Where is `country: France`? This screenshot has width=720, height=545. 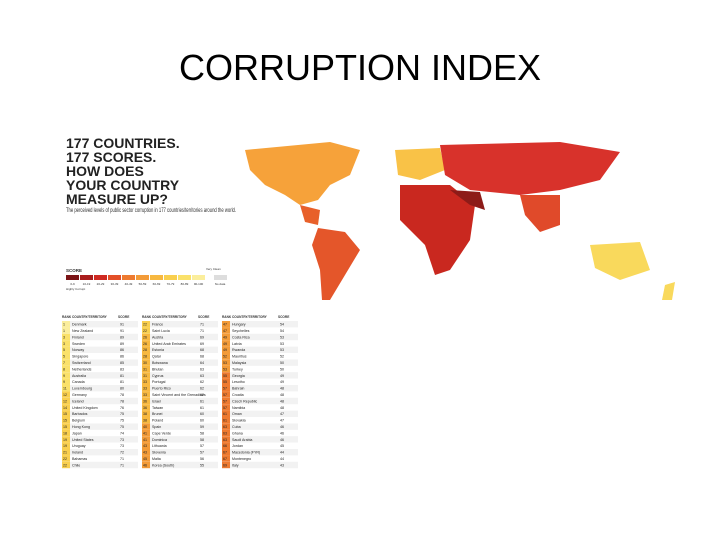 country: France is located at coordinates (157, 325).